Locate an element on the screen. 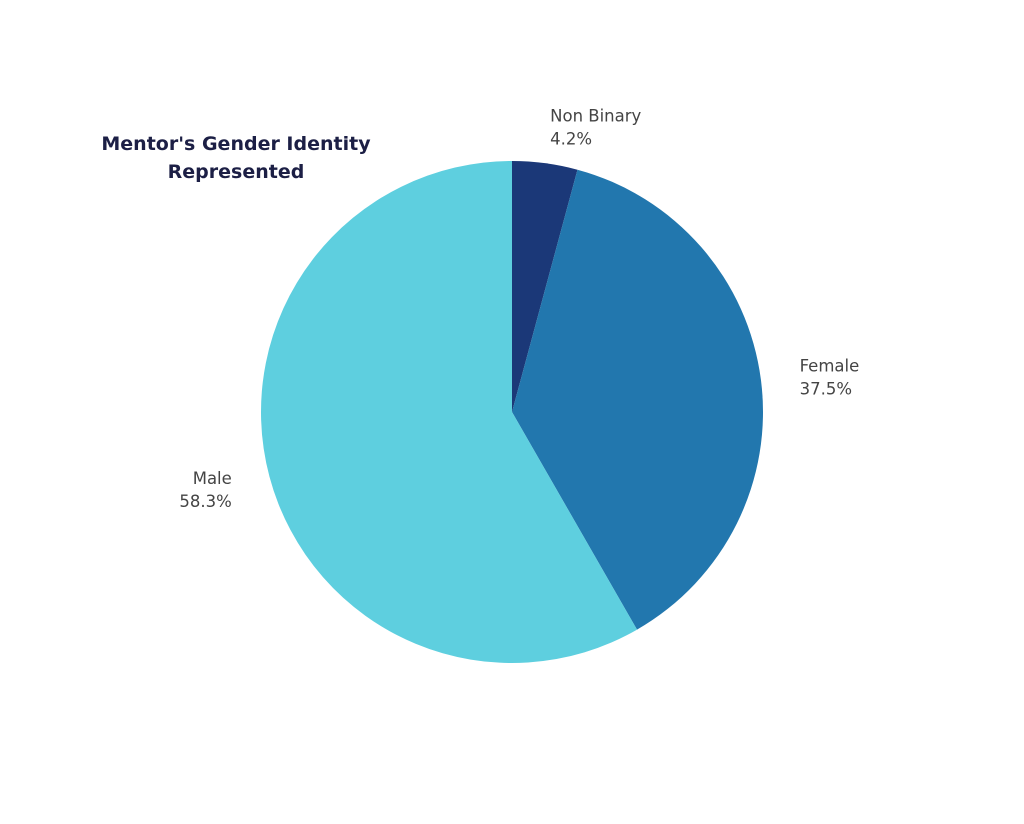 This screenshot has height=824, width=1024. slice-value-female: 37.5% is located at coordinates (826, 389).